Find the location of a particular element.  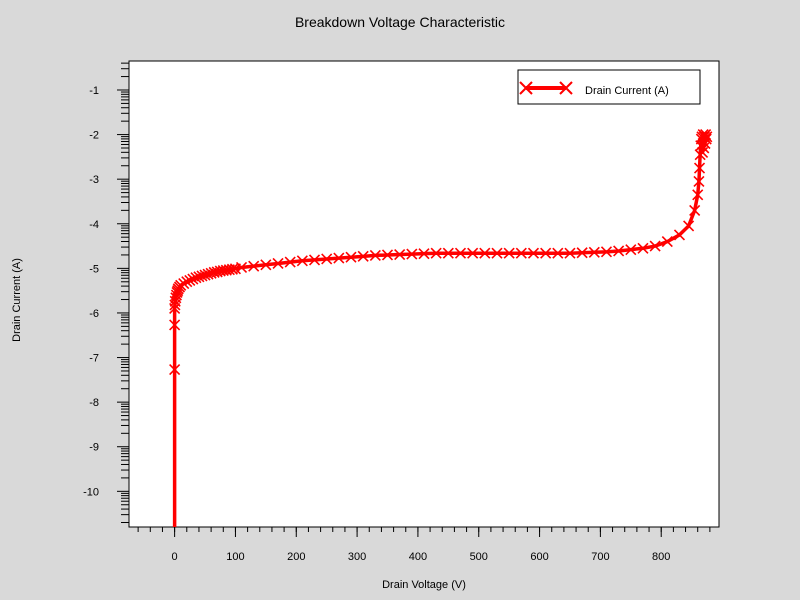

x-tick-label: 200 is located at coordinates (296, 557).